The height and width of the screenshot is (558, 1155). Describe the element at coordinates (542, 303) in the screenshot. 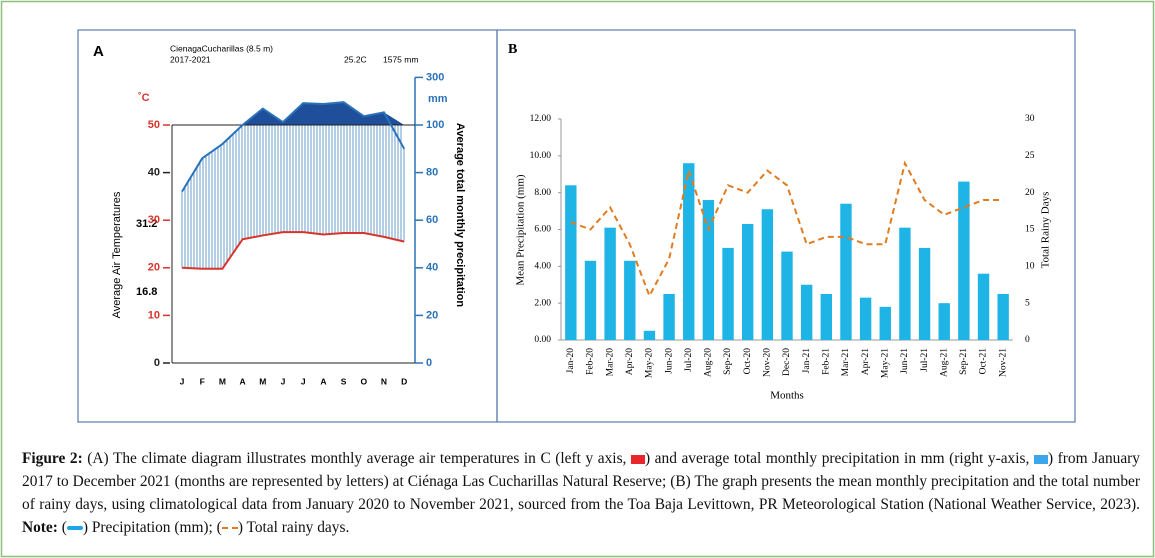

I see `y-tick-label: 2.00` at that location.